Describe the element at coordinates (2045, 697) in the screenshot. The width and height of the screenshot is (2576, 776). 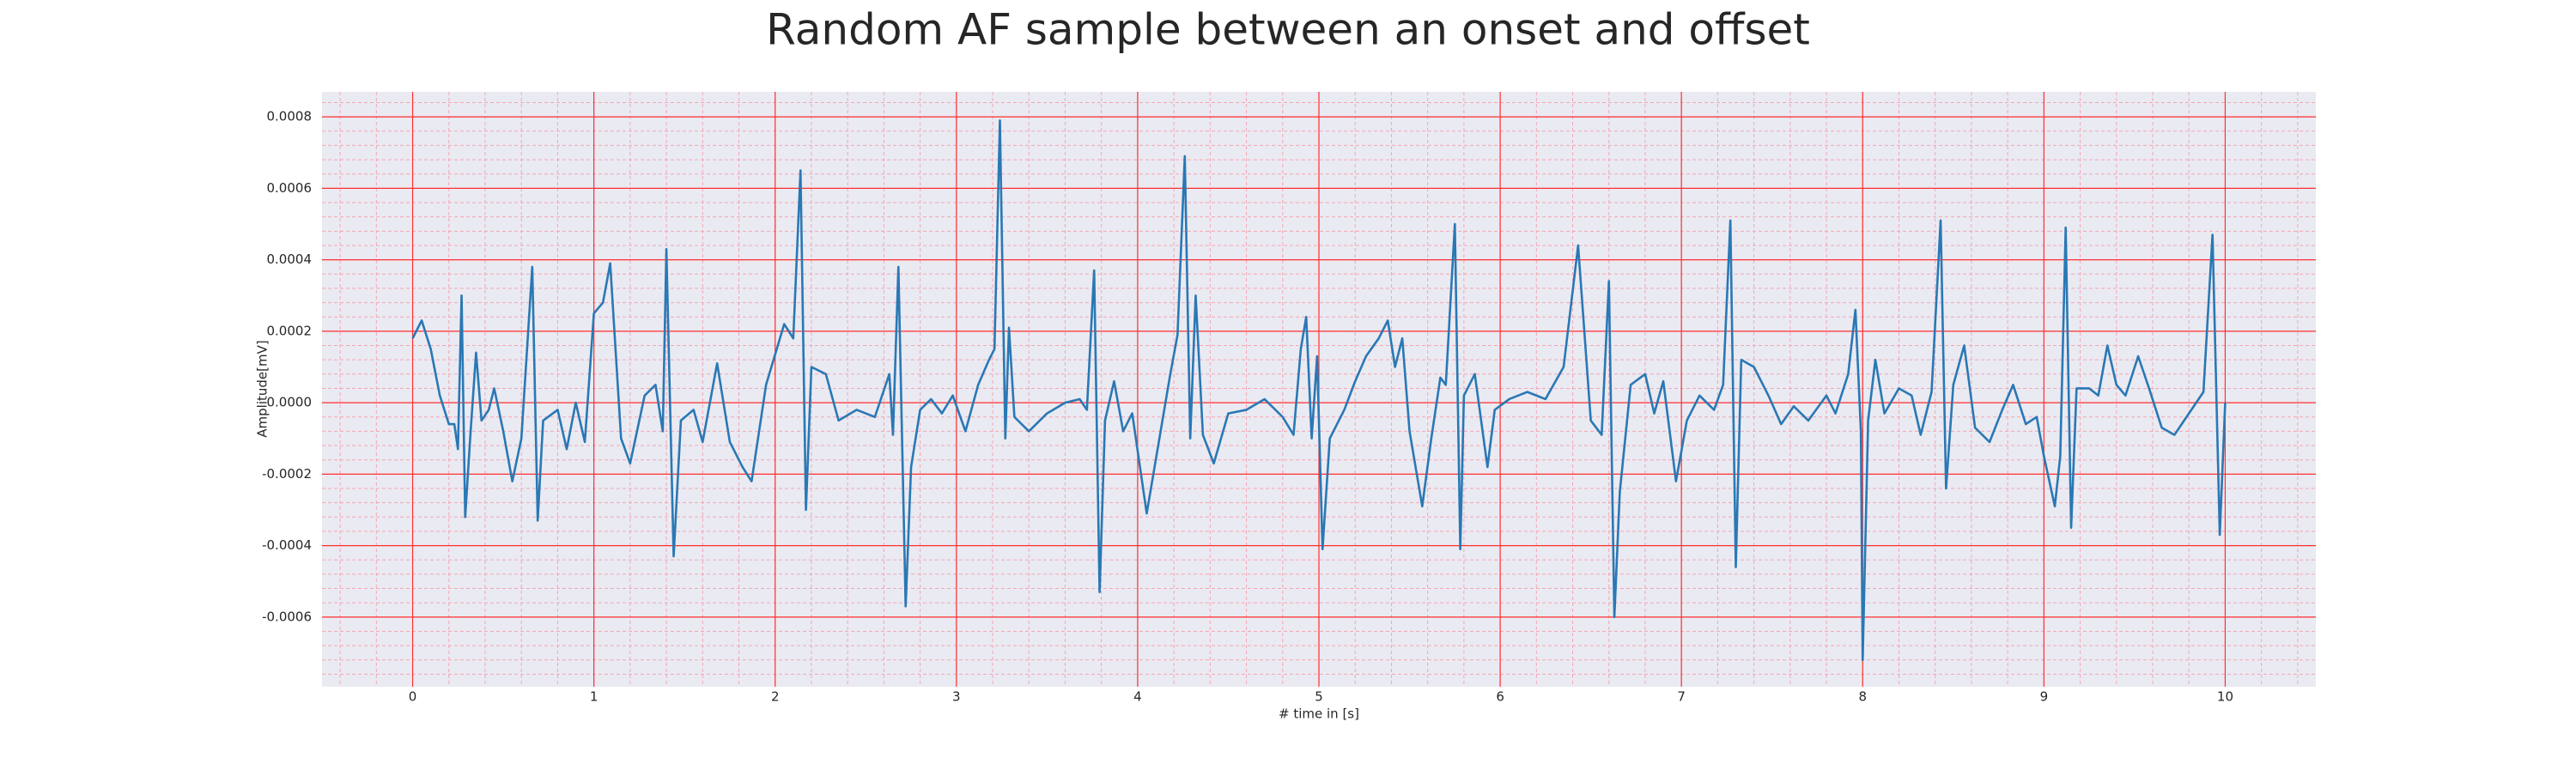
I see `x-tick-label: 9` at that location.